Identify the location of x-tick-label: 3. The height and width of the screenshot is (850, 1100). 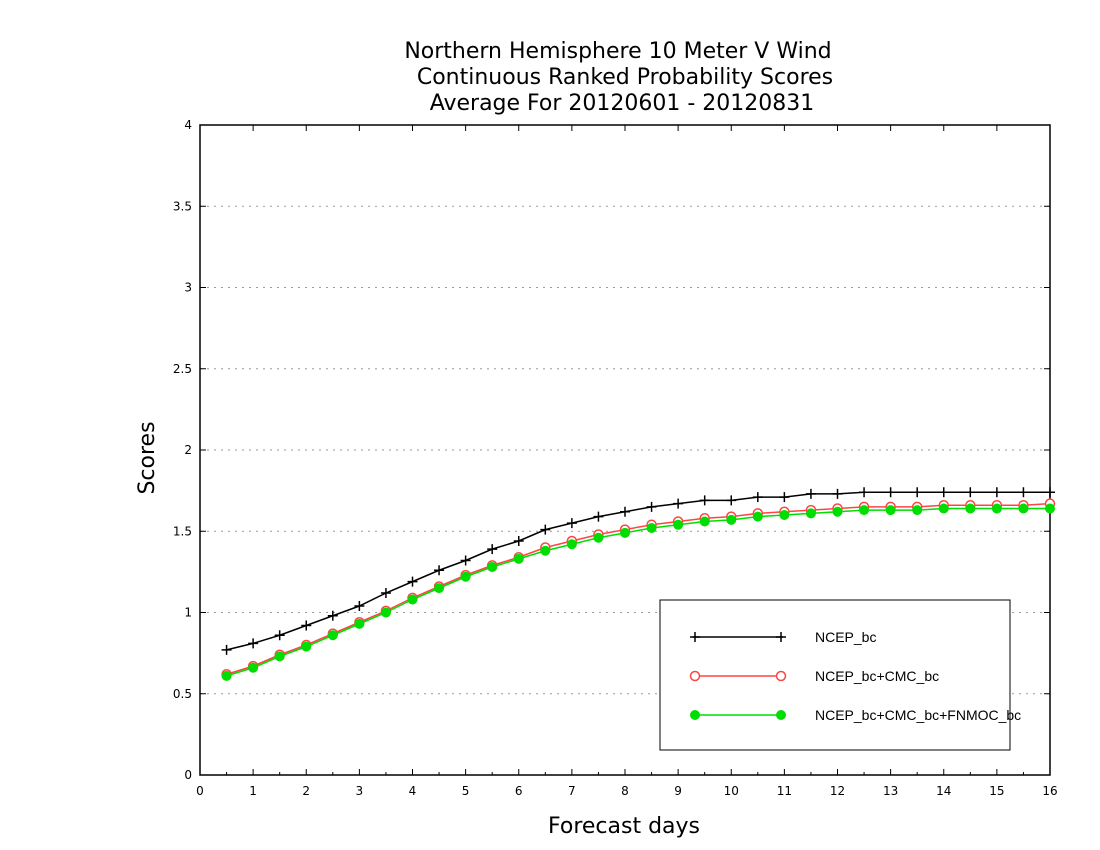
(360, 791).